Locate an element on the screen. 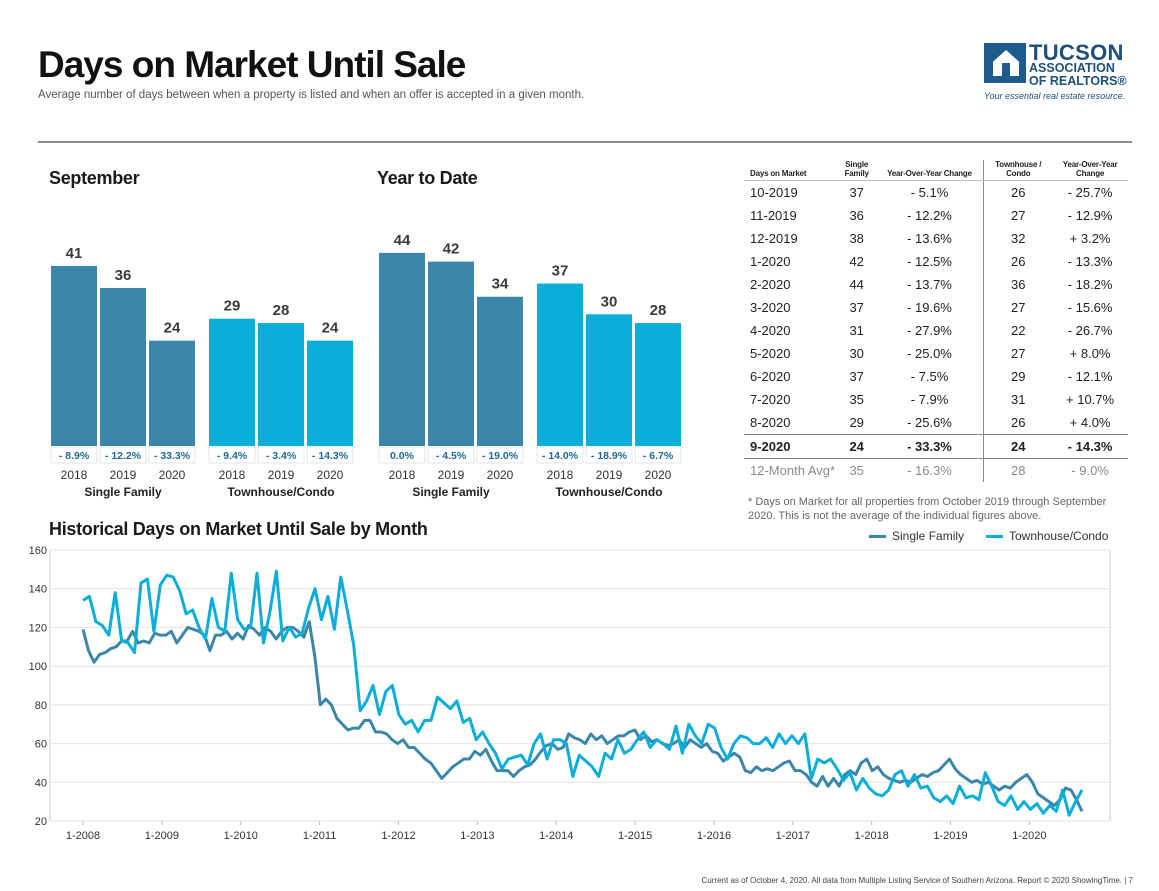  bar-value-label: 36 is located at coordinates (123, 275).